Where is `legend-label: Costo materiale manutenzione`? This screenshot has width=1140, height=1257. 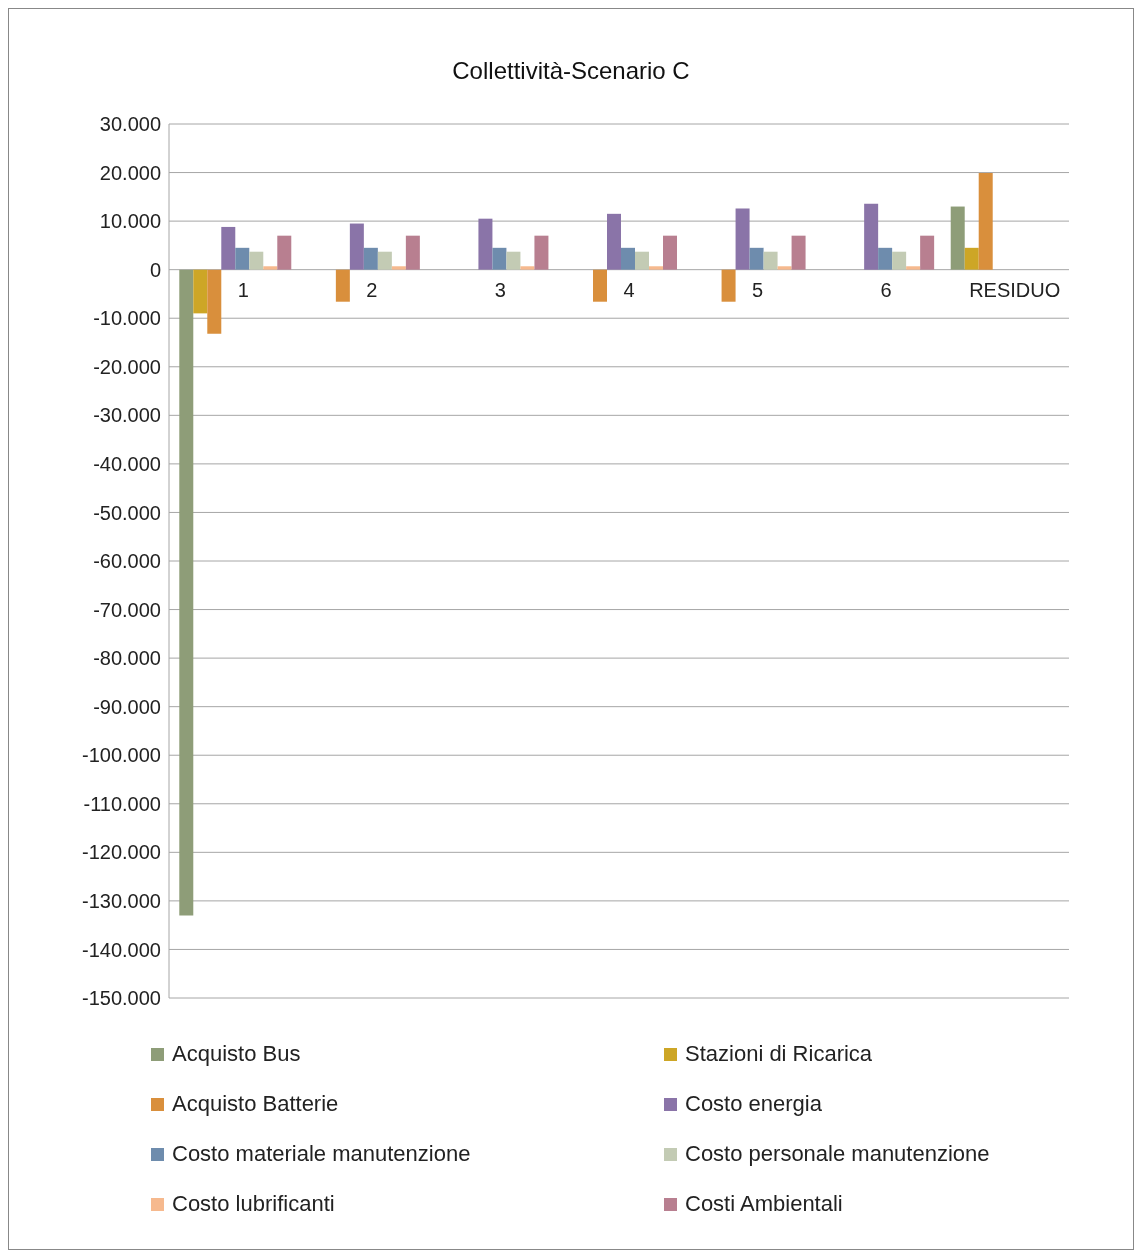
legend-label: Costo materiale manutenzione is located at coordinates (321, 1154).